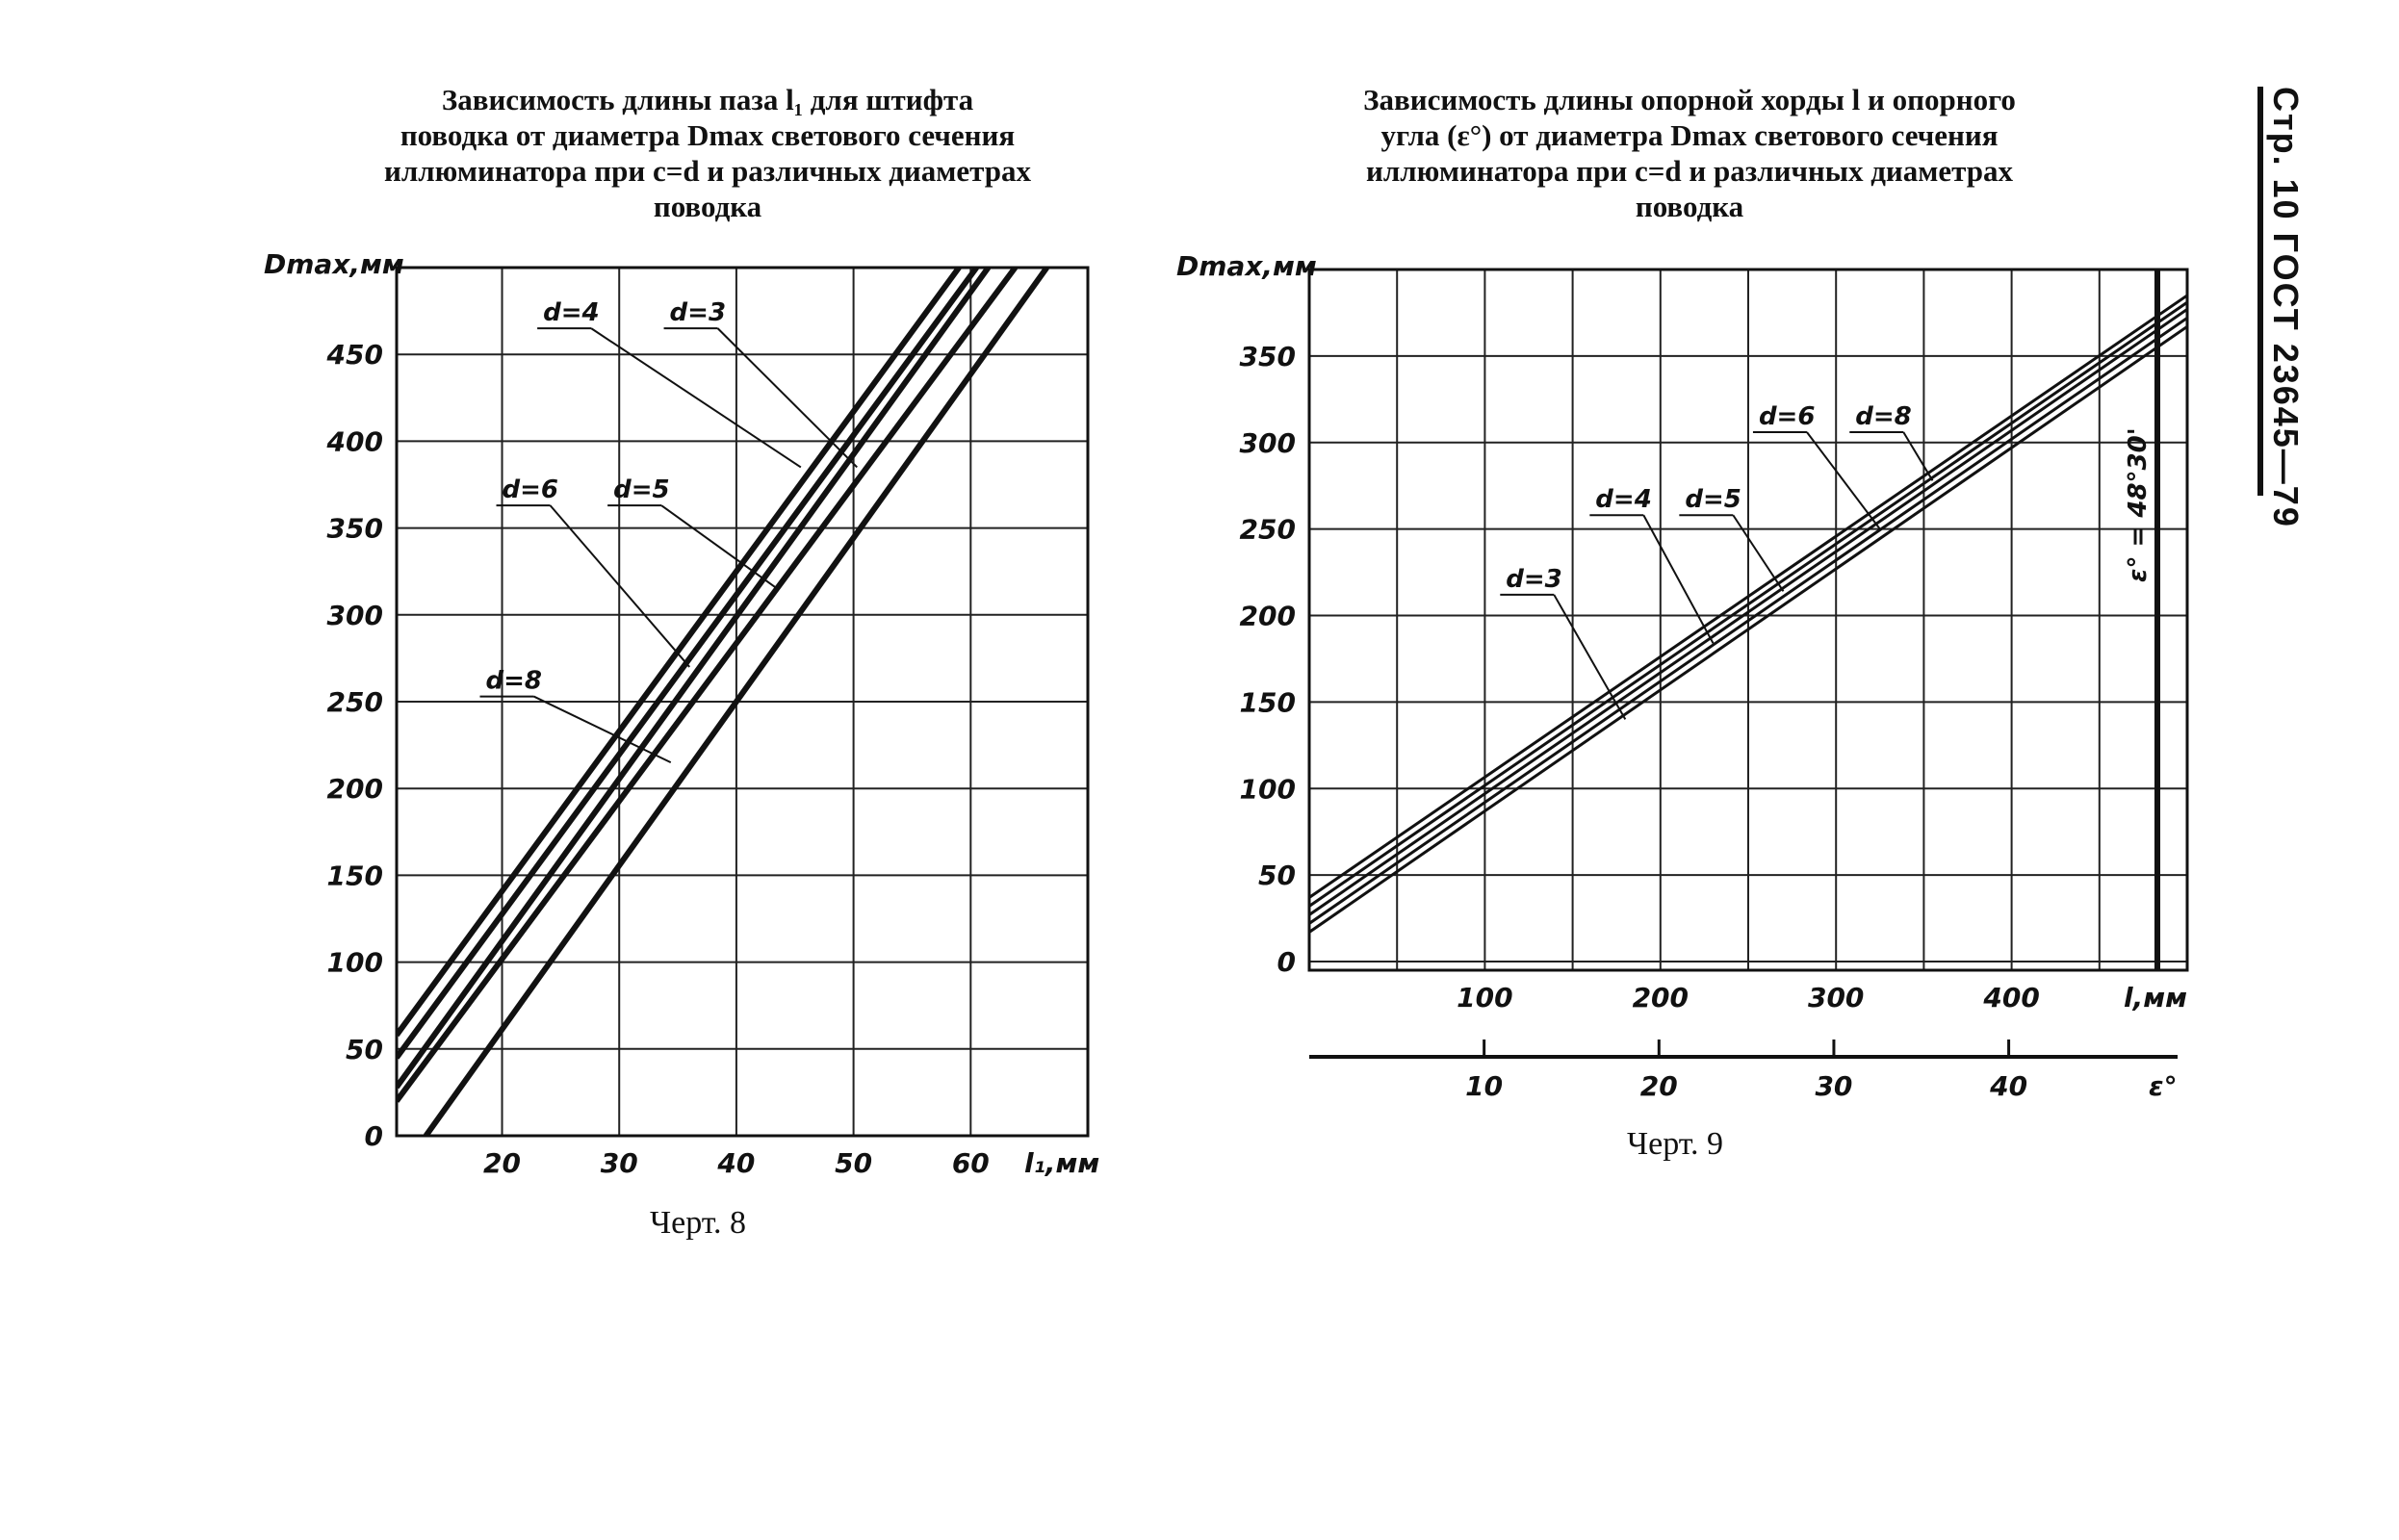  What do you see at coordinates (1534, 579) in the screenshot?
I see `chart9-annotation-label: d=3` at bounding box center [1534, 579].